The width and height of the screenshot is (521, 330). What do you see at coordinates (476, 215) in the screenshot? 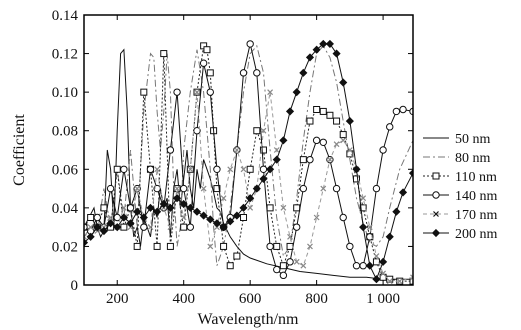
I see `legend-label: 170 nm` at bounding box center [476, 215].